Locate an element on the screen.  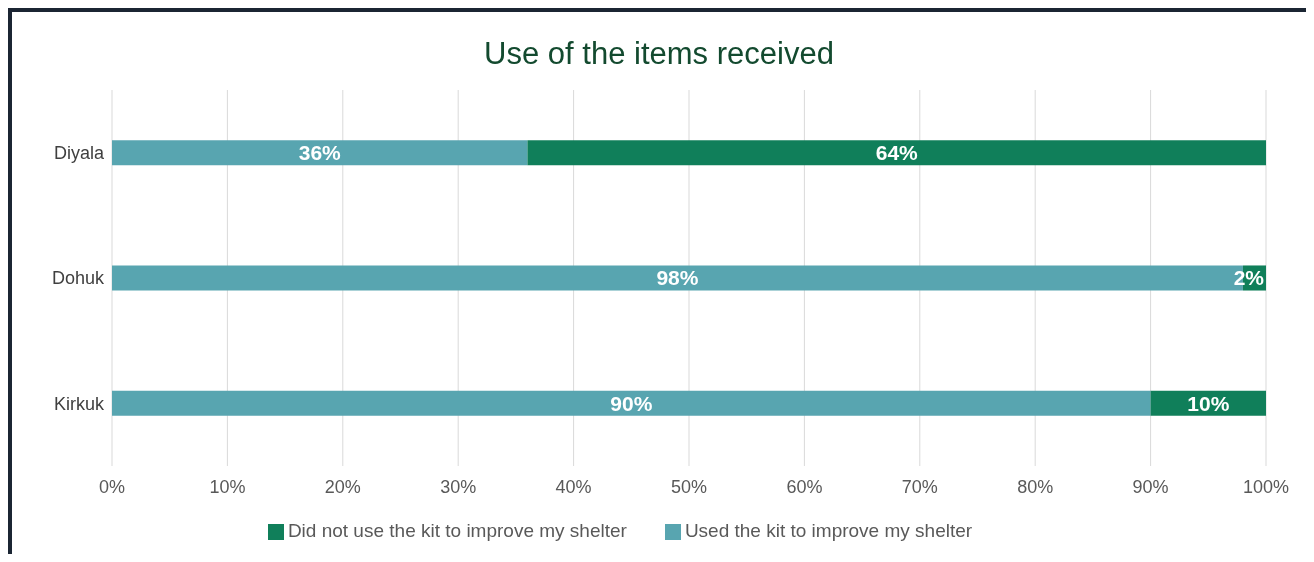
data-label: 64% is located at coordinates (897, 153).